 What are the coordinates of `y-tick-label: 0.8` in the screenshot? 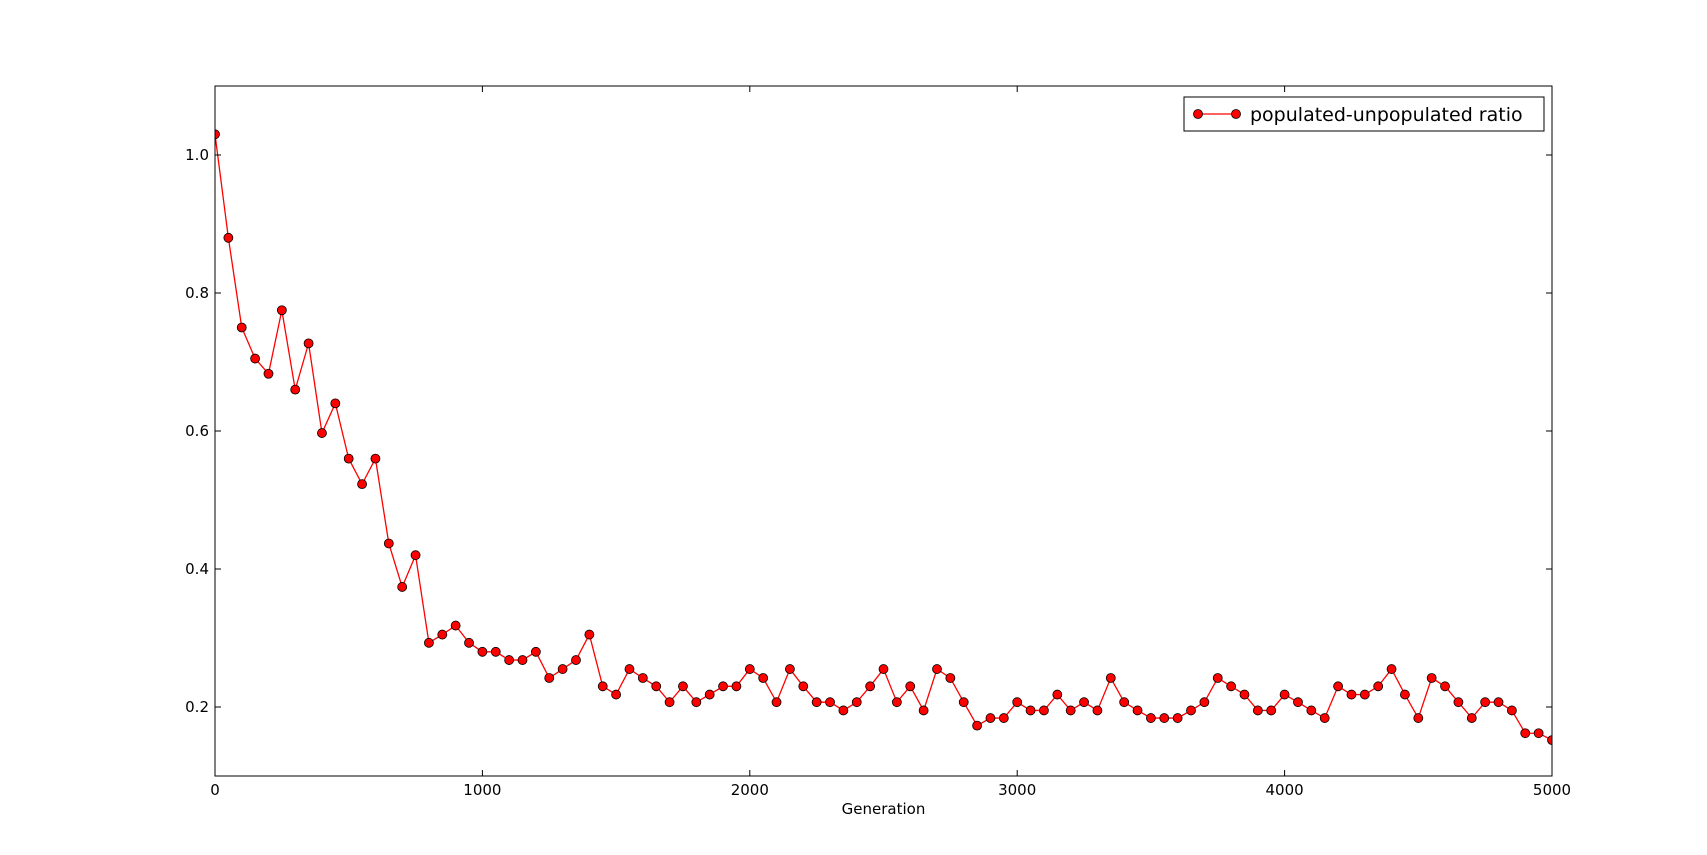 It's located at (197, 293).